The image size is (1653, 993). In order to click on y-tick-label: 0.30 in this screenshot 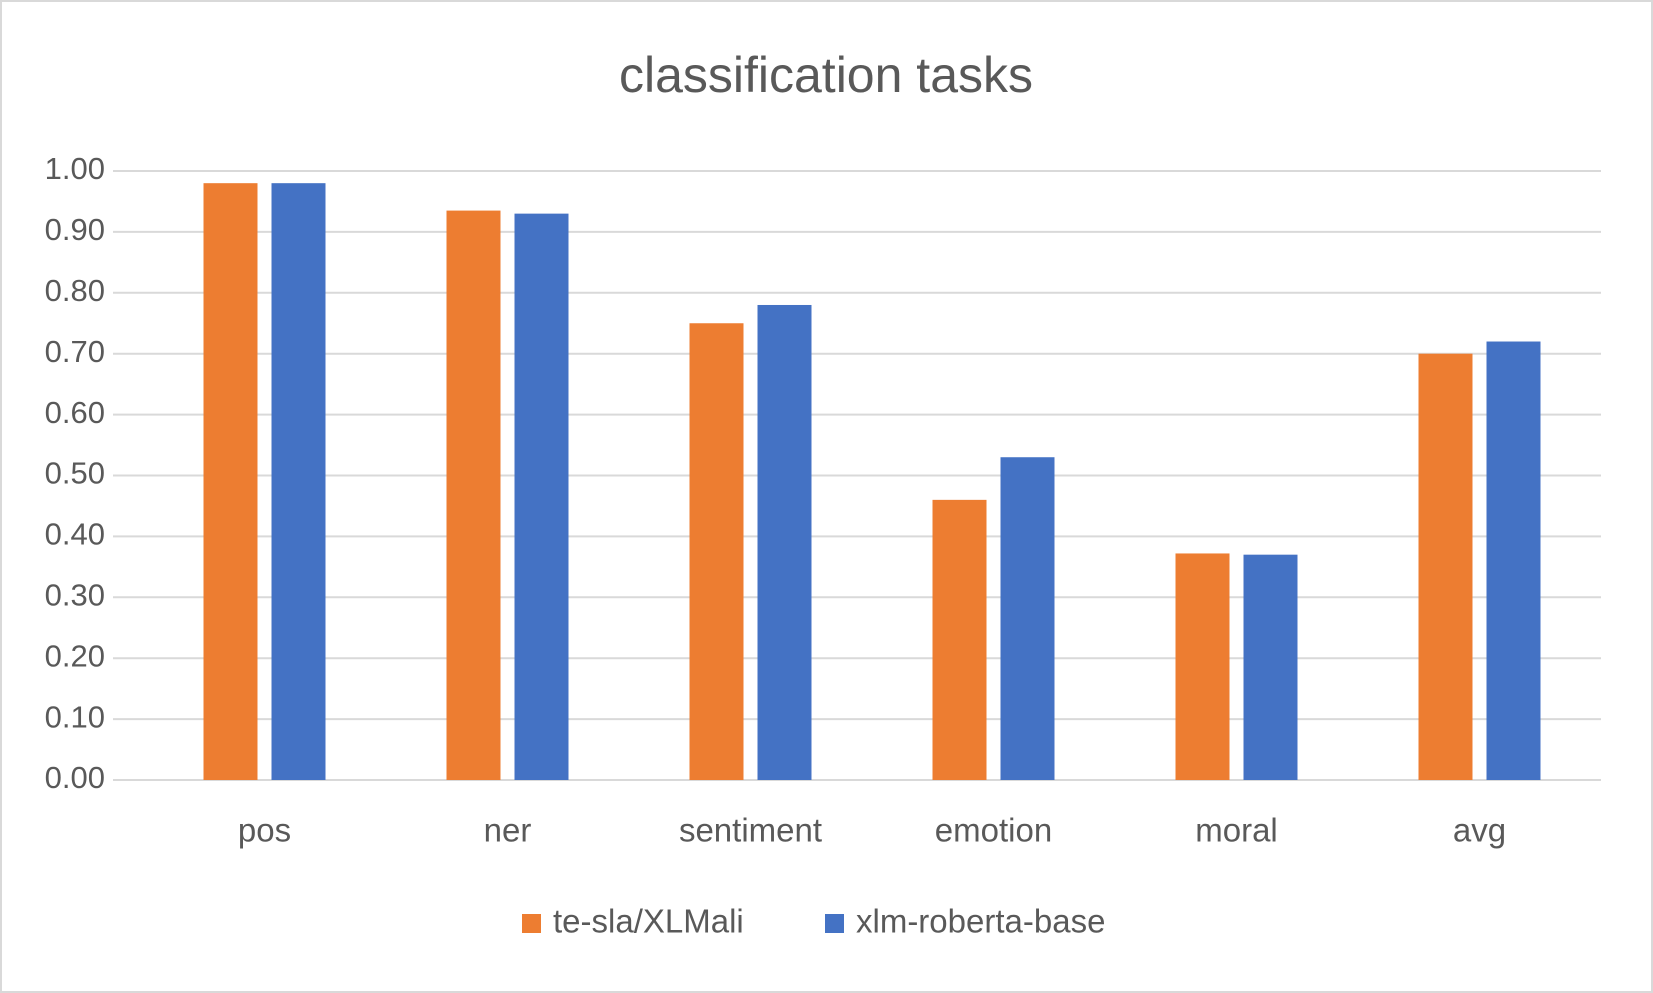, I will do `click(75, 594)`.